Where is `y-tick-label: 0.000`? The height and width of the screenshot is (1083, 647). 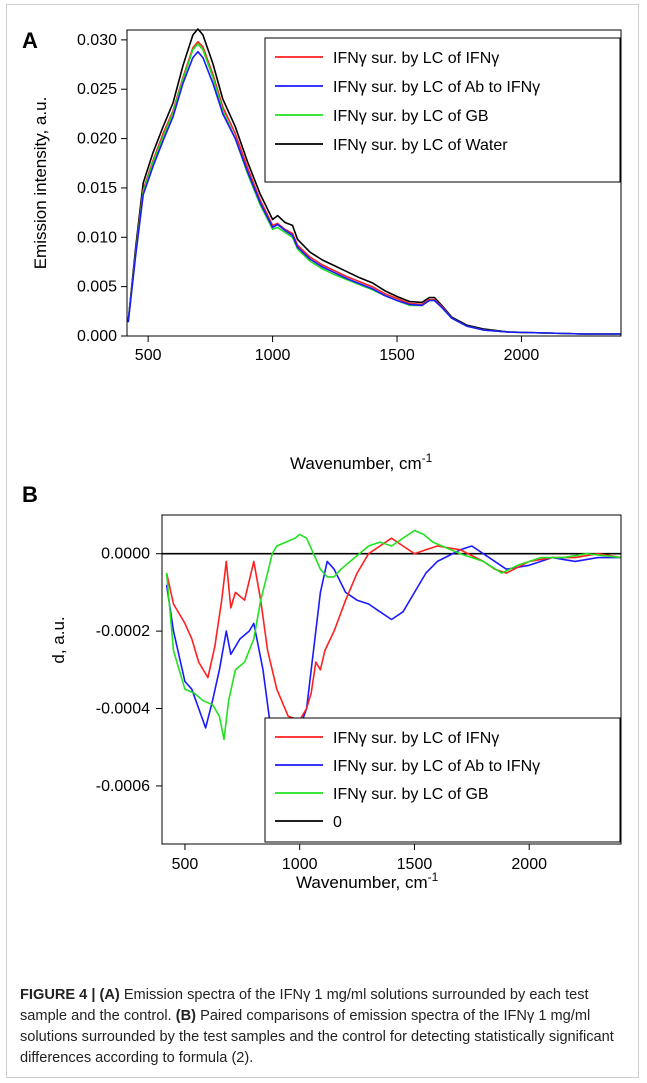
y-tick-label: 0.000 is located at coordinates (97, 336).